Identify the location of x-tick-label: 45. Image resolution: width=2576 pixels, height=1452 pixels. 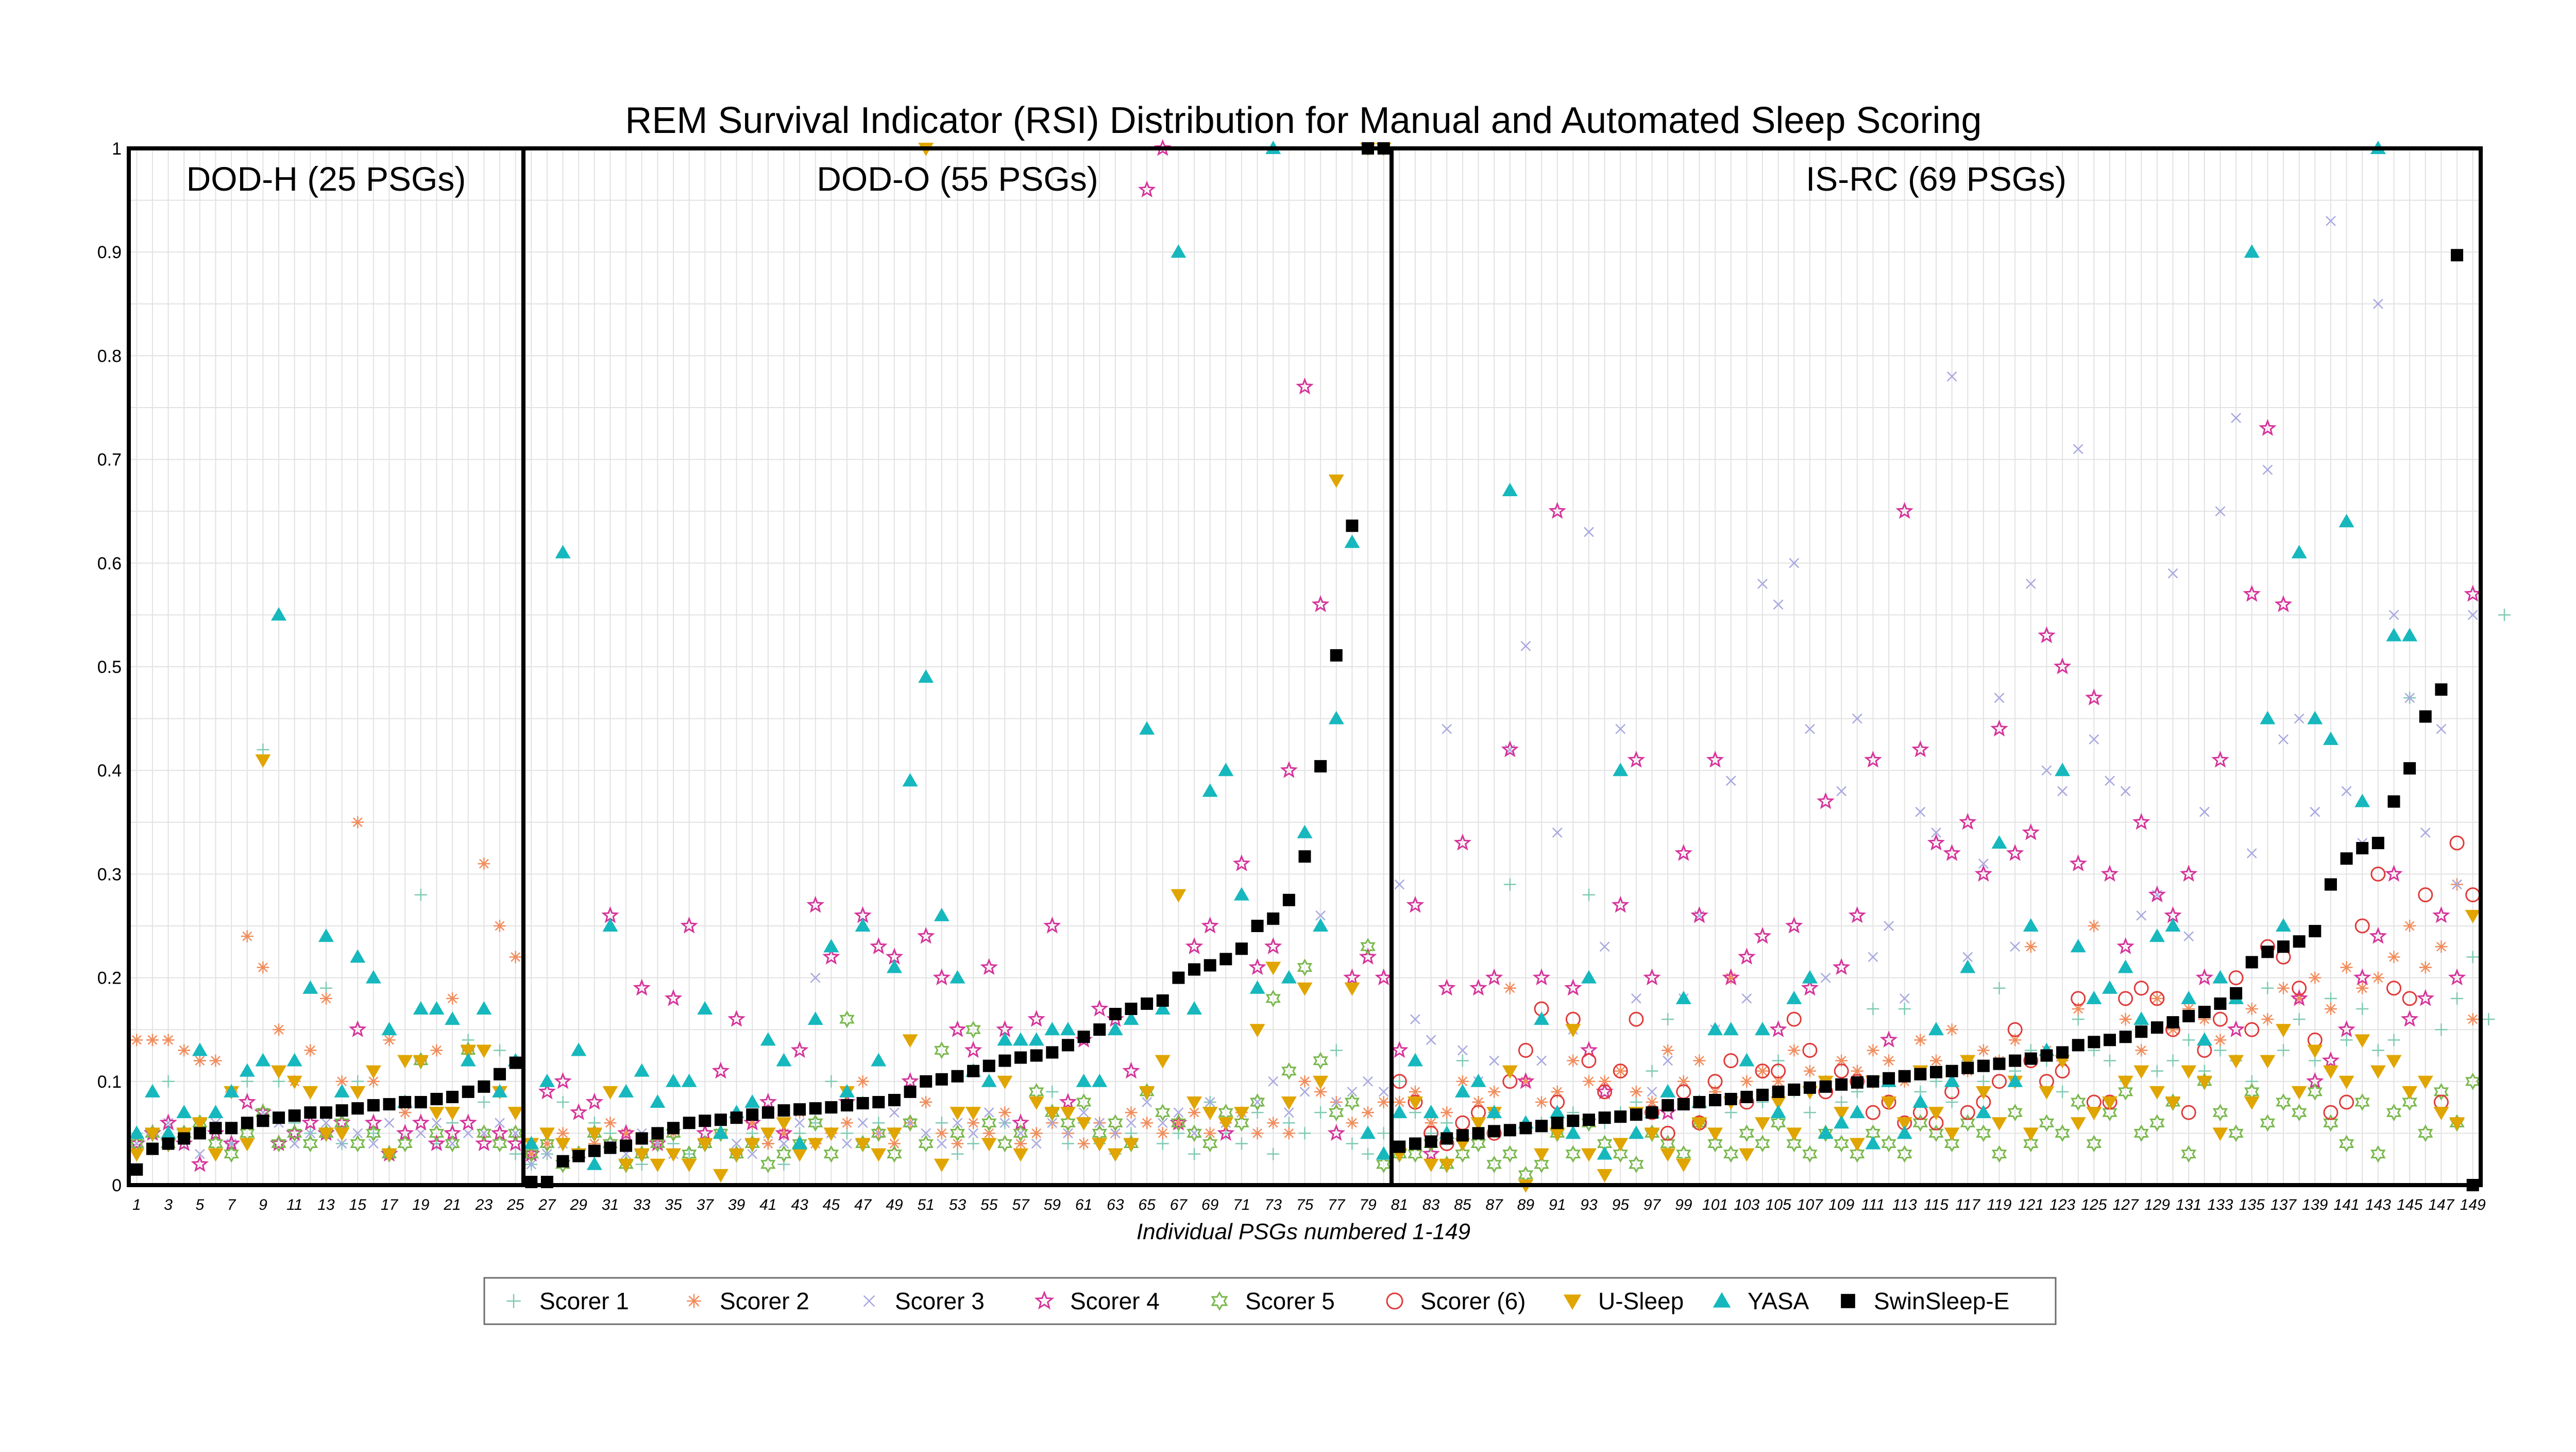
(831, 1204).